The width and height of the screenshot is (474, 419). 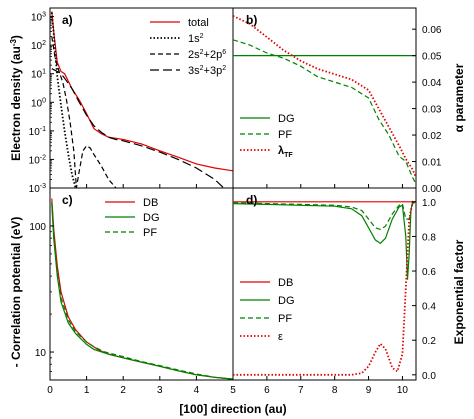 I want to click on panel-label: b), so click(x=251, y=20).